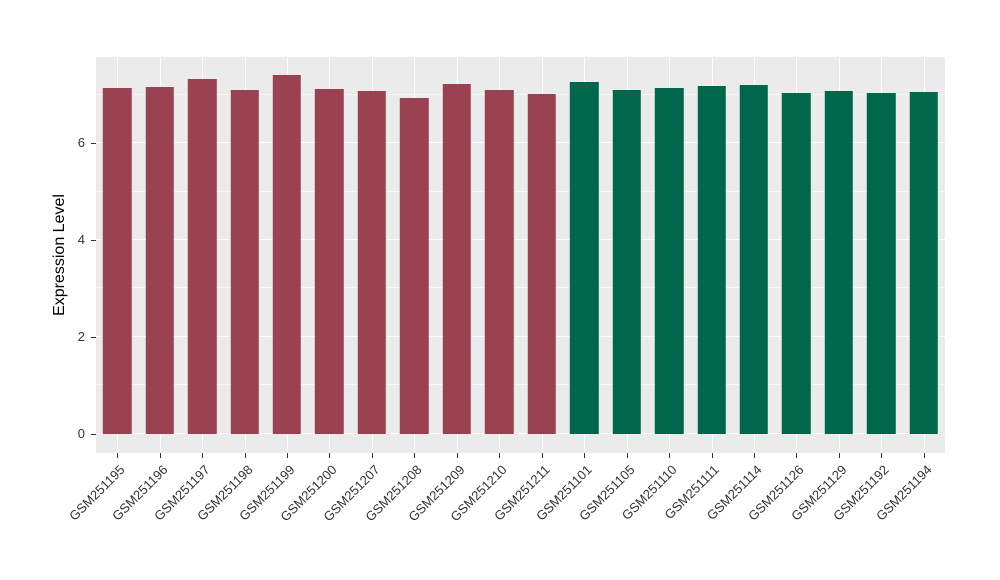 This screenshot has width=1000, height=580. Describe the element at coordinates (399, 290) in the screenshot. I see `bar-slot: GSM251208` at that location.